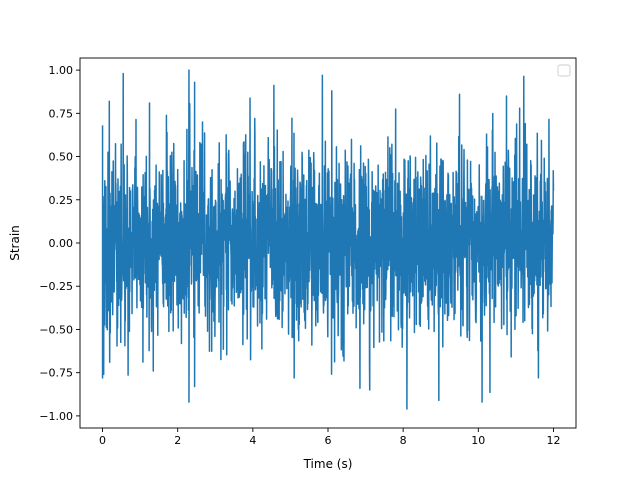  What do you see at coordinates (56, 329) in the screenshot?
I see `y-tick-label: −0.50` at bounding box center [56, 329].